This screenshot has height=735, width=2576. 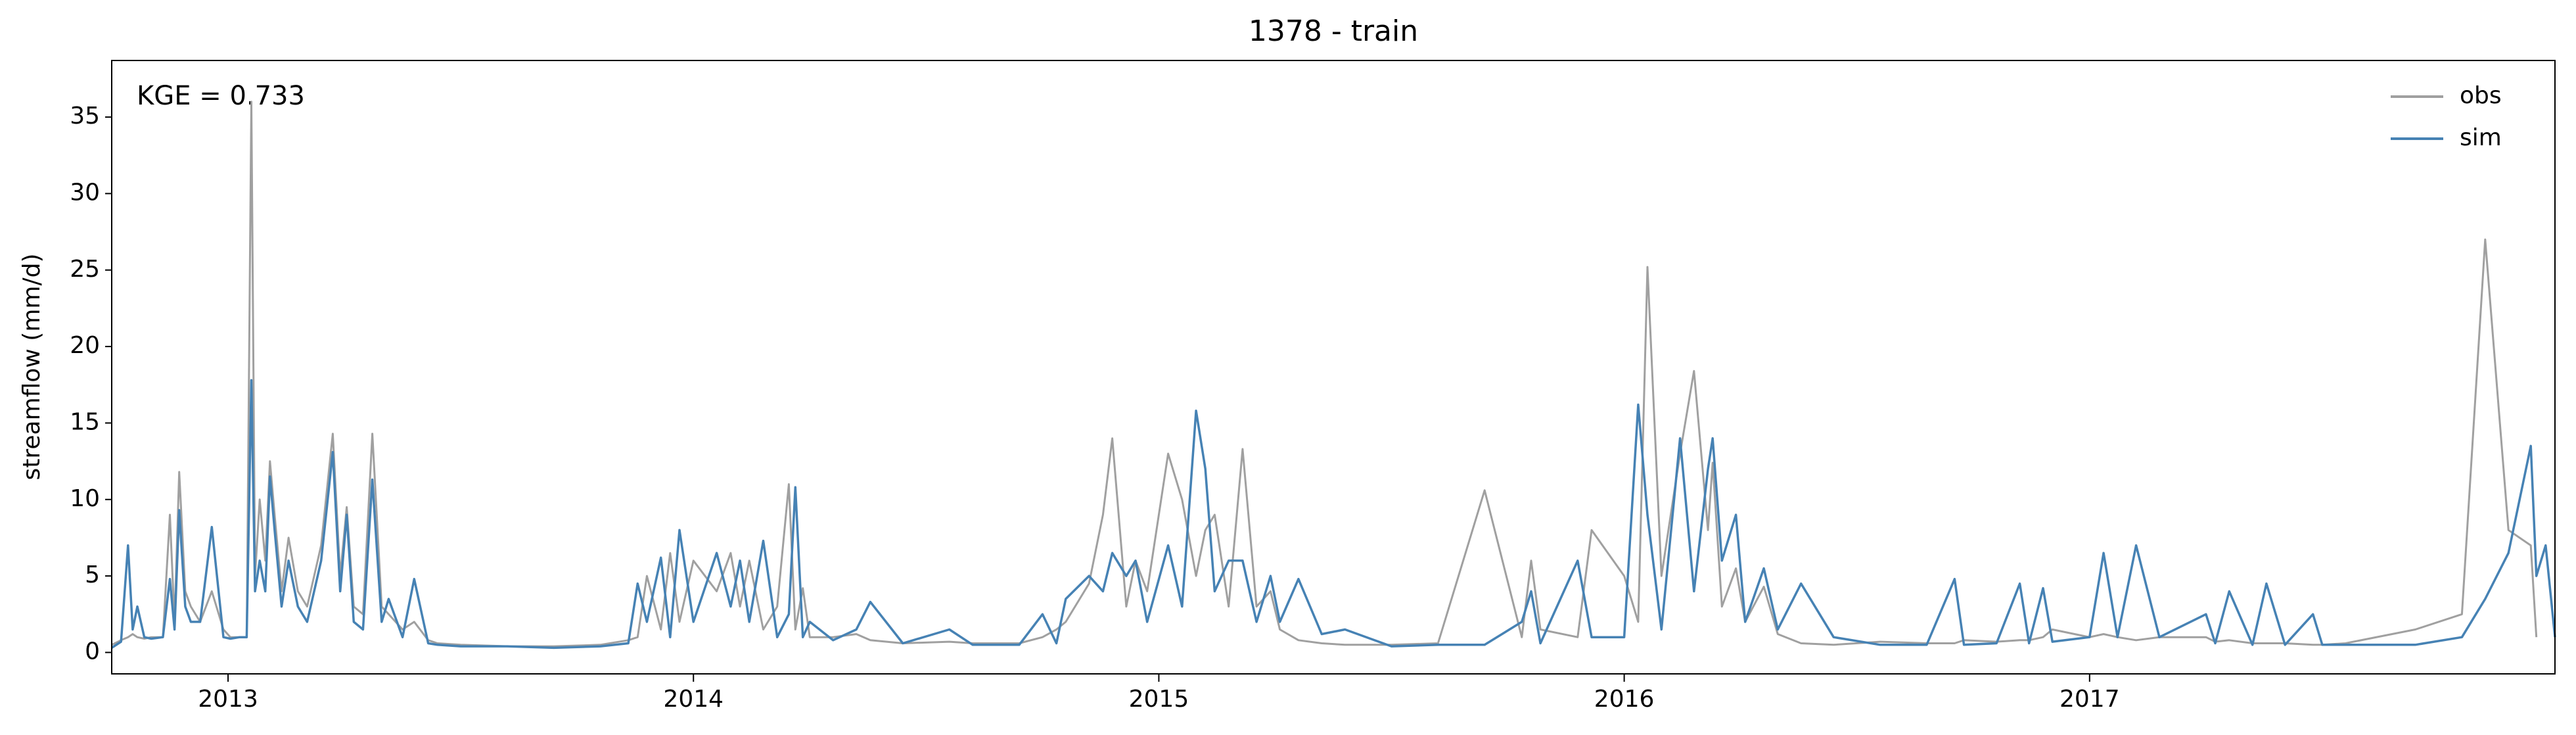 What do you see at coordinates (2481, 137) in the screenshot?
I see `legend-label: sim` at bounding box center [2481, 137].